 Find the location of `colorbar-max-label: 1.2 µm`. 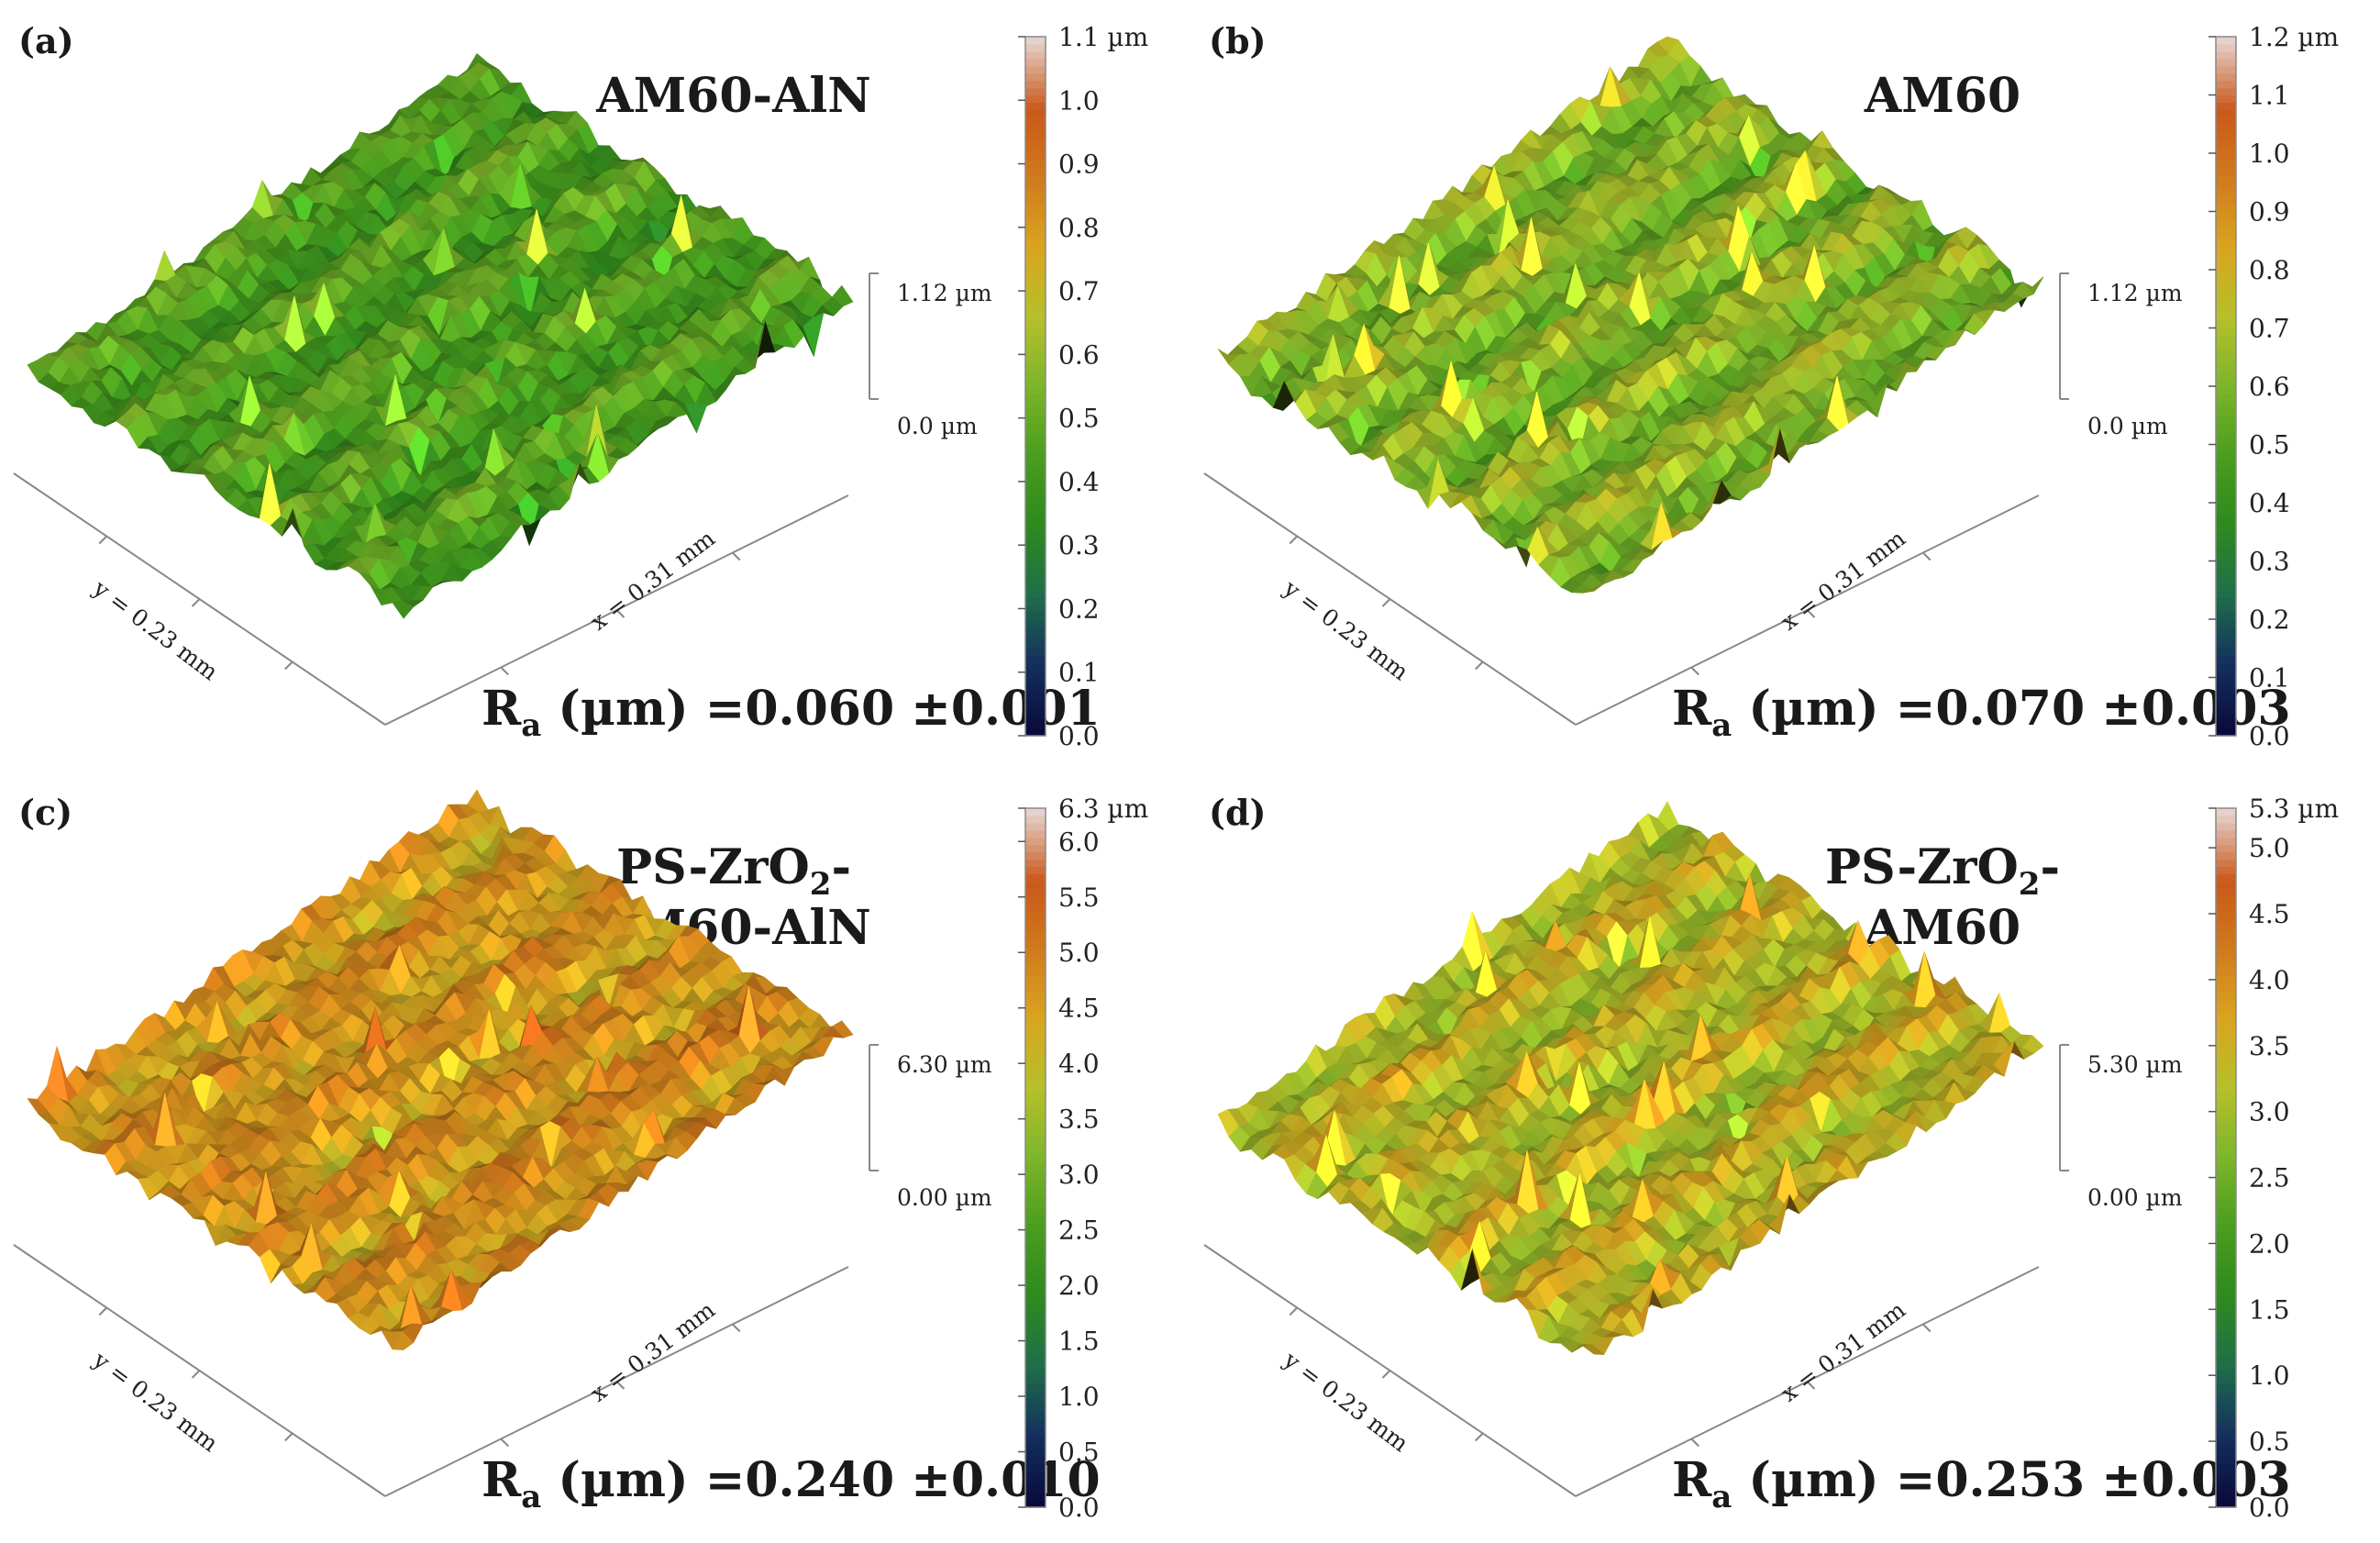

colorbar-max-label: 1.2 µm is located at coordinates (2294, 37).